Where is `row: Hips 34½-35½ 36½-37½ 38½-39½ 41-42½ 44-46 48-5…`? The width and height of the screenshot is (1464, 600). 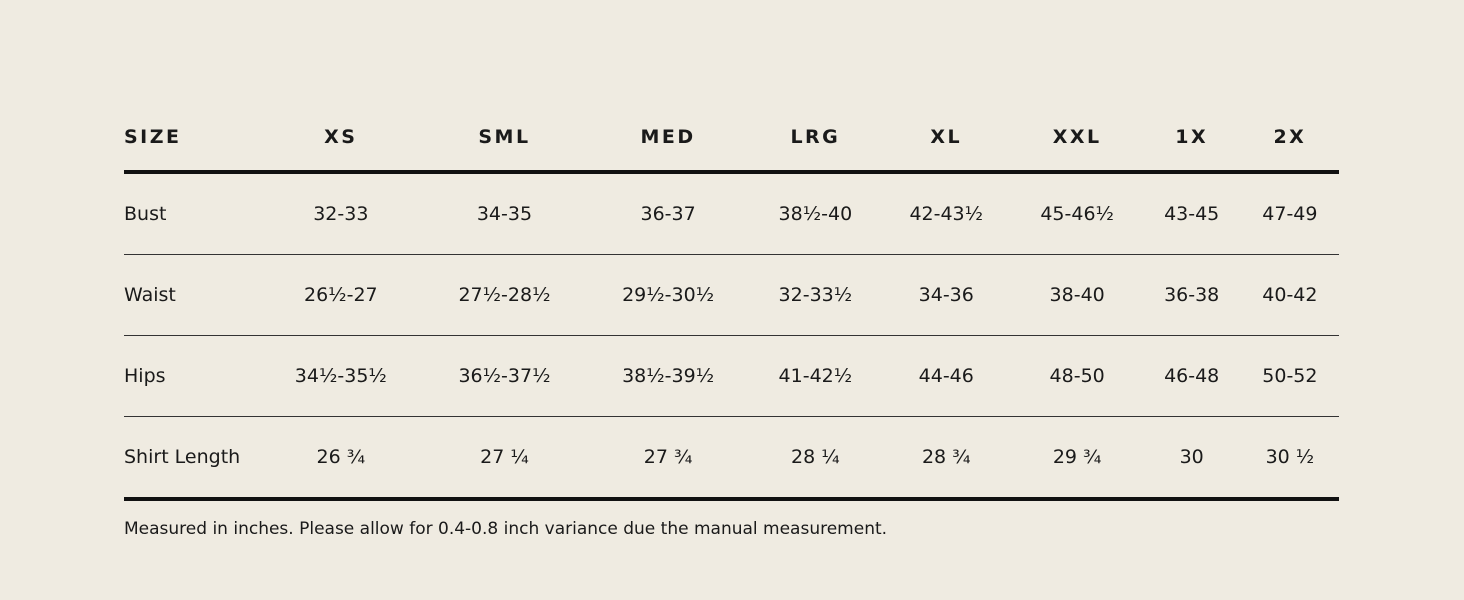
row: Hips 34½-35½ 36½-37½ 38½-39½ 41-42½ 44-46 48-5… is located at coordinates (731, 376).